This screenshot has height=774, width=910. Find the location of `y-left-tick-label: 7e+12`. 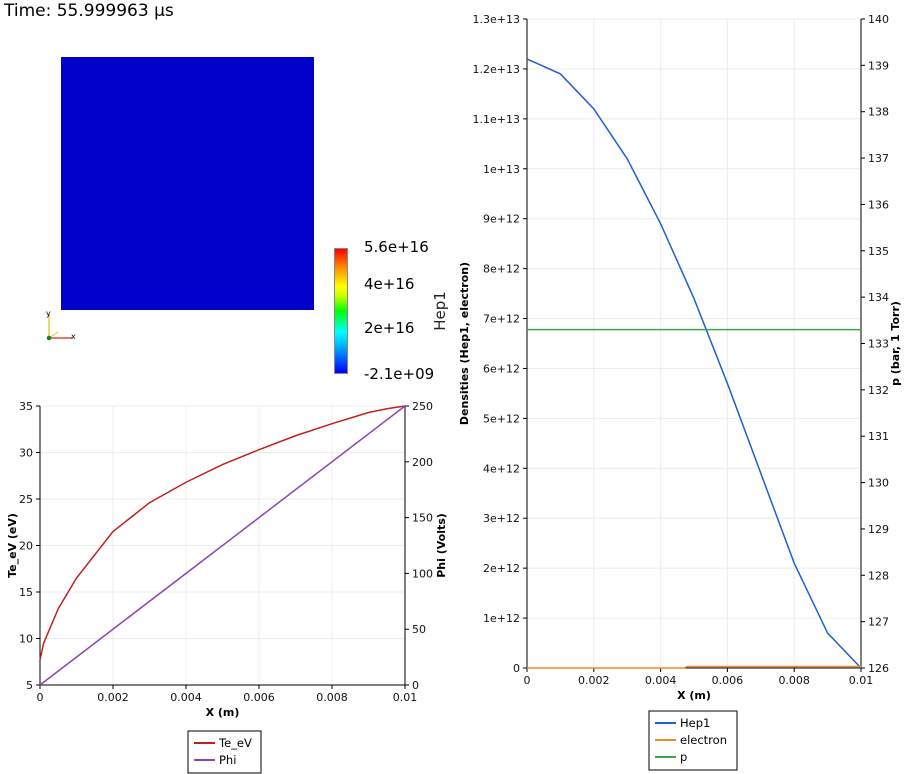

y-left-tick-label: 7e+12 is located at coordinates (501, 319).